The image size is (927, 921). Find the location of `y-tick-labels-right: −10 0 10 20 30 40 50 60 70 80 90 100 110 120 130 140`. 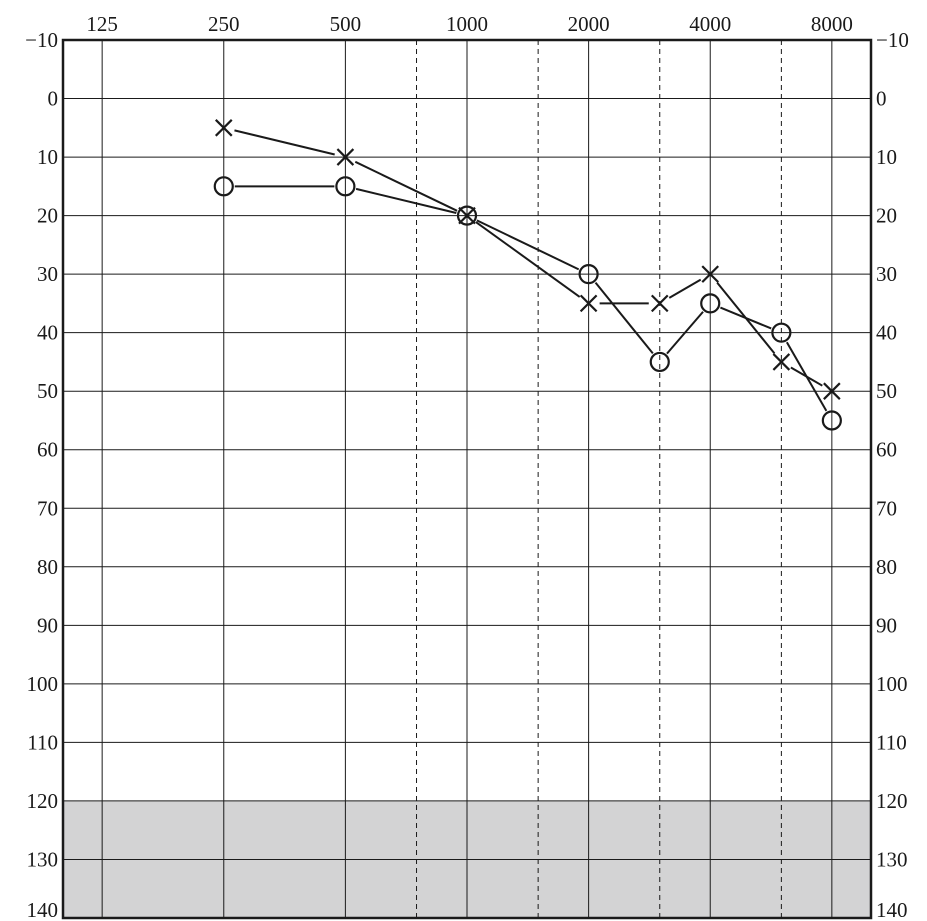

y-tick-labels-right: −10 0 10 20 30 40 50 60 70 80 90 100 110 120 130 140 is located at coordinates (892, 474).